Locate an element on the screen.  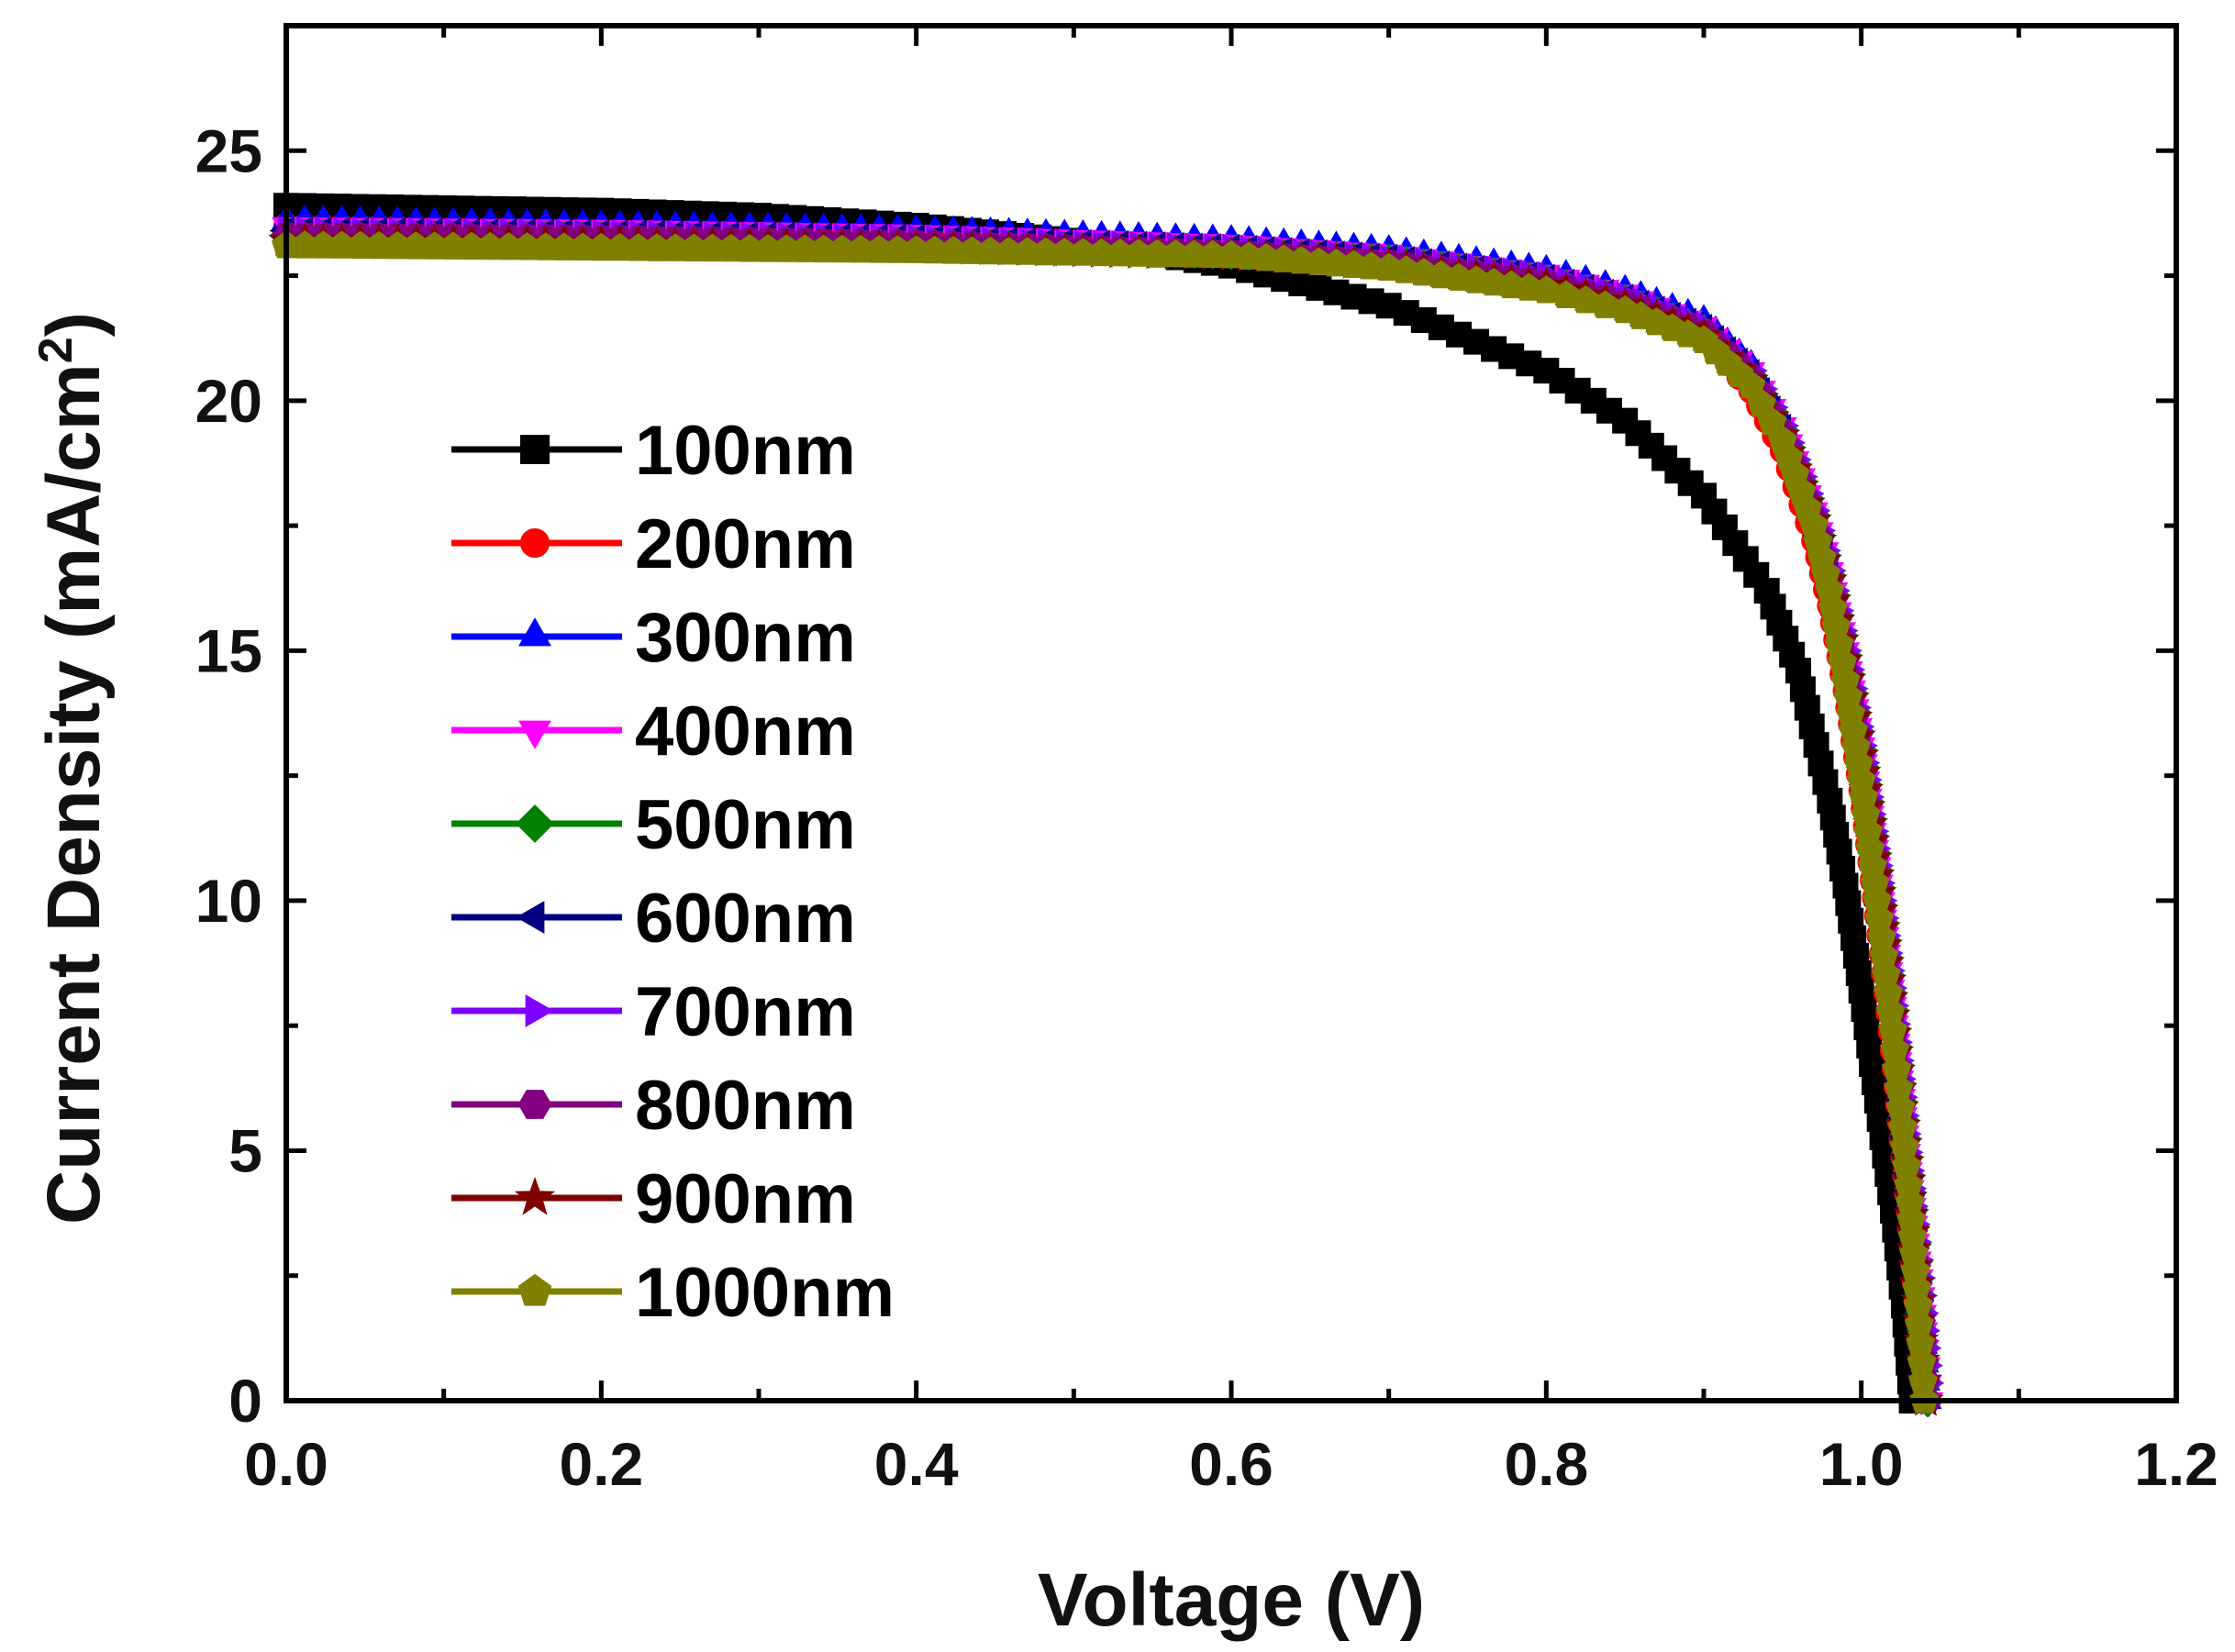
legend-item-200nm: 200nm is located at coordinates (653, 544).